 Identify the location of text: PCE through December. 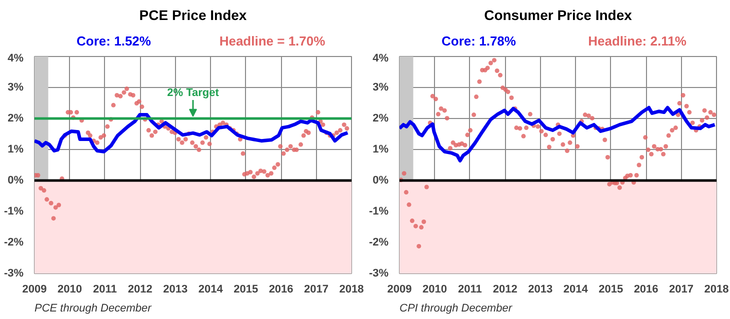
(93, 308).